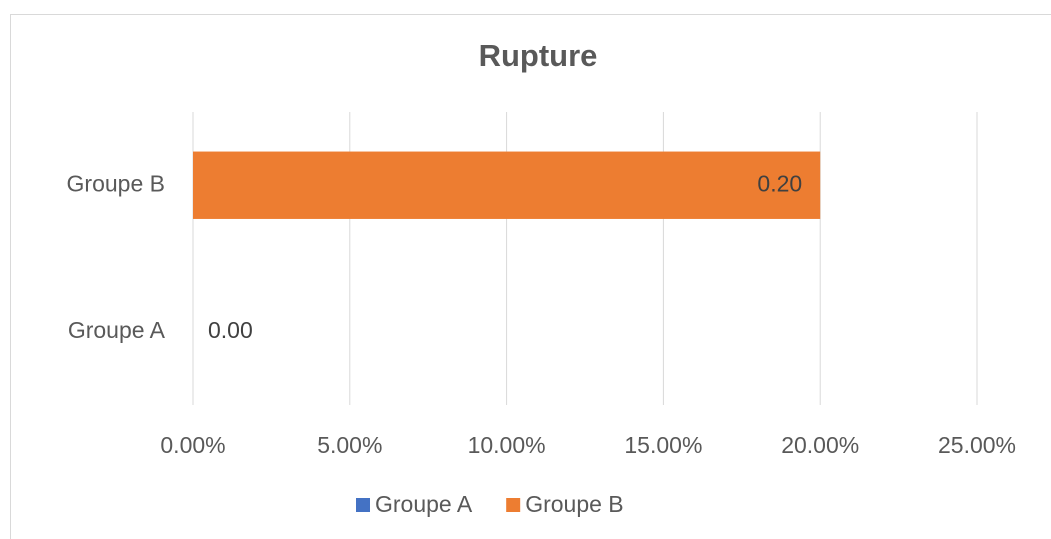 The height and width of the screenshot is (539, 1051). Describe the element at coordinates (230, 330) in the screenshot. I see `data-label: 0.00` at that location.